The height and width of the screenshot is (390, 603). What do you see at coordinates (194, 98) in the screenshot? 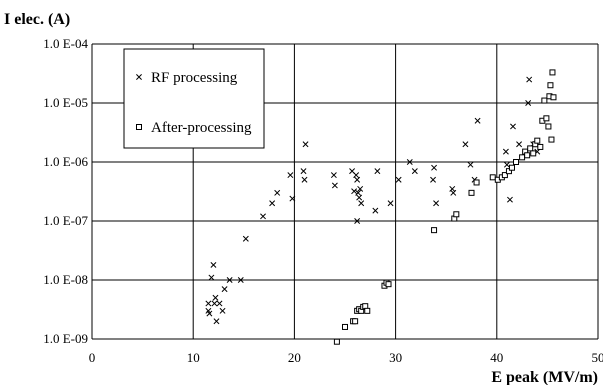
I see `legend: RF processing After-processing` at bounding box center [194, 98].